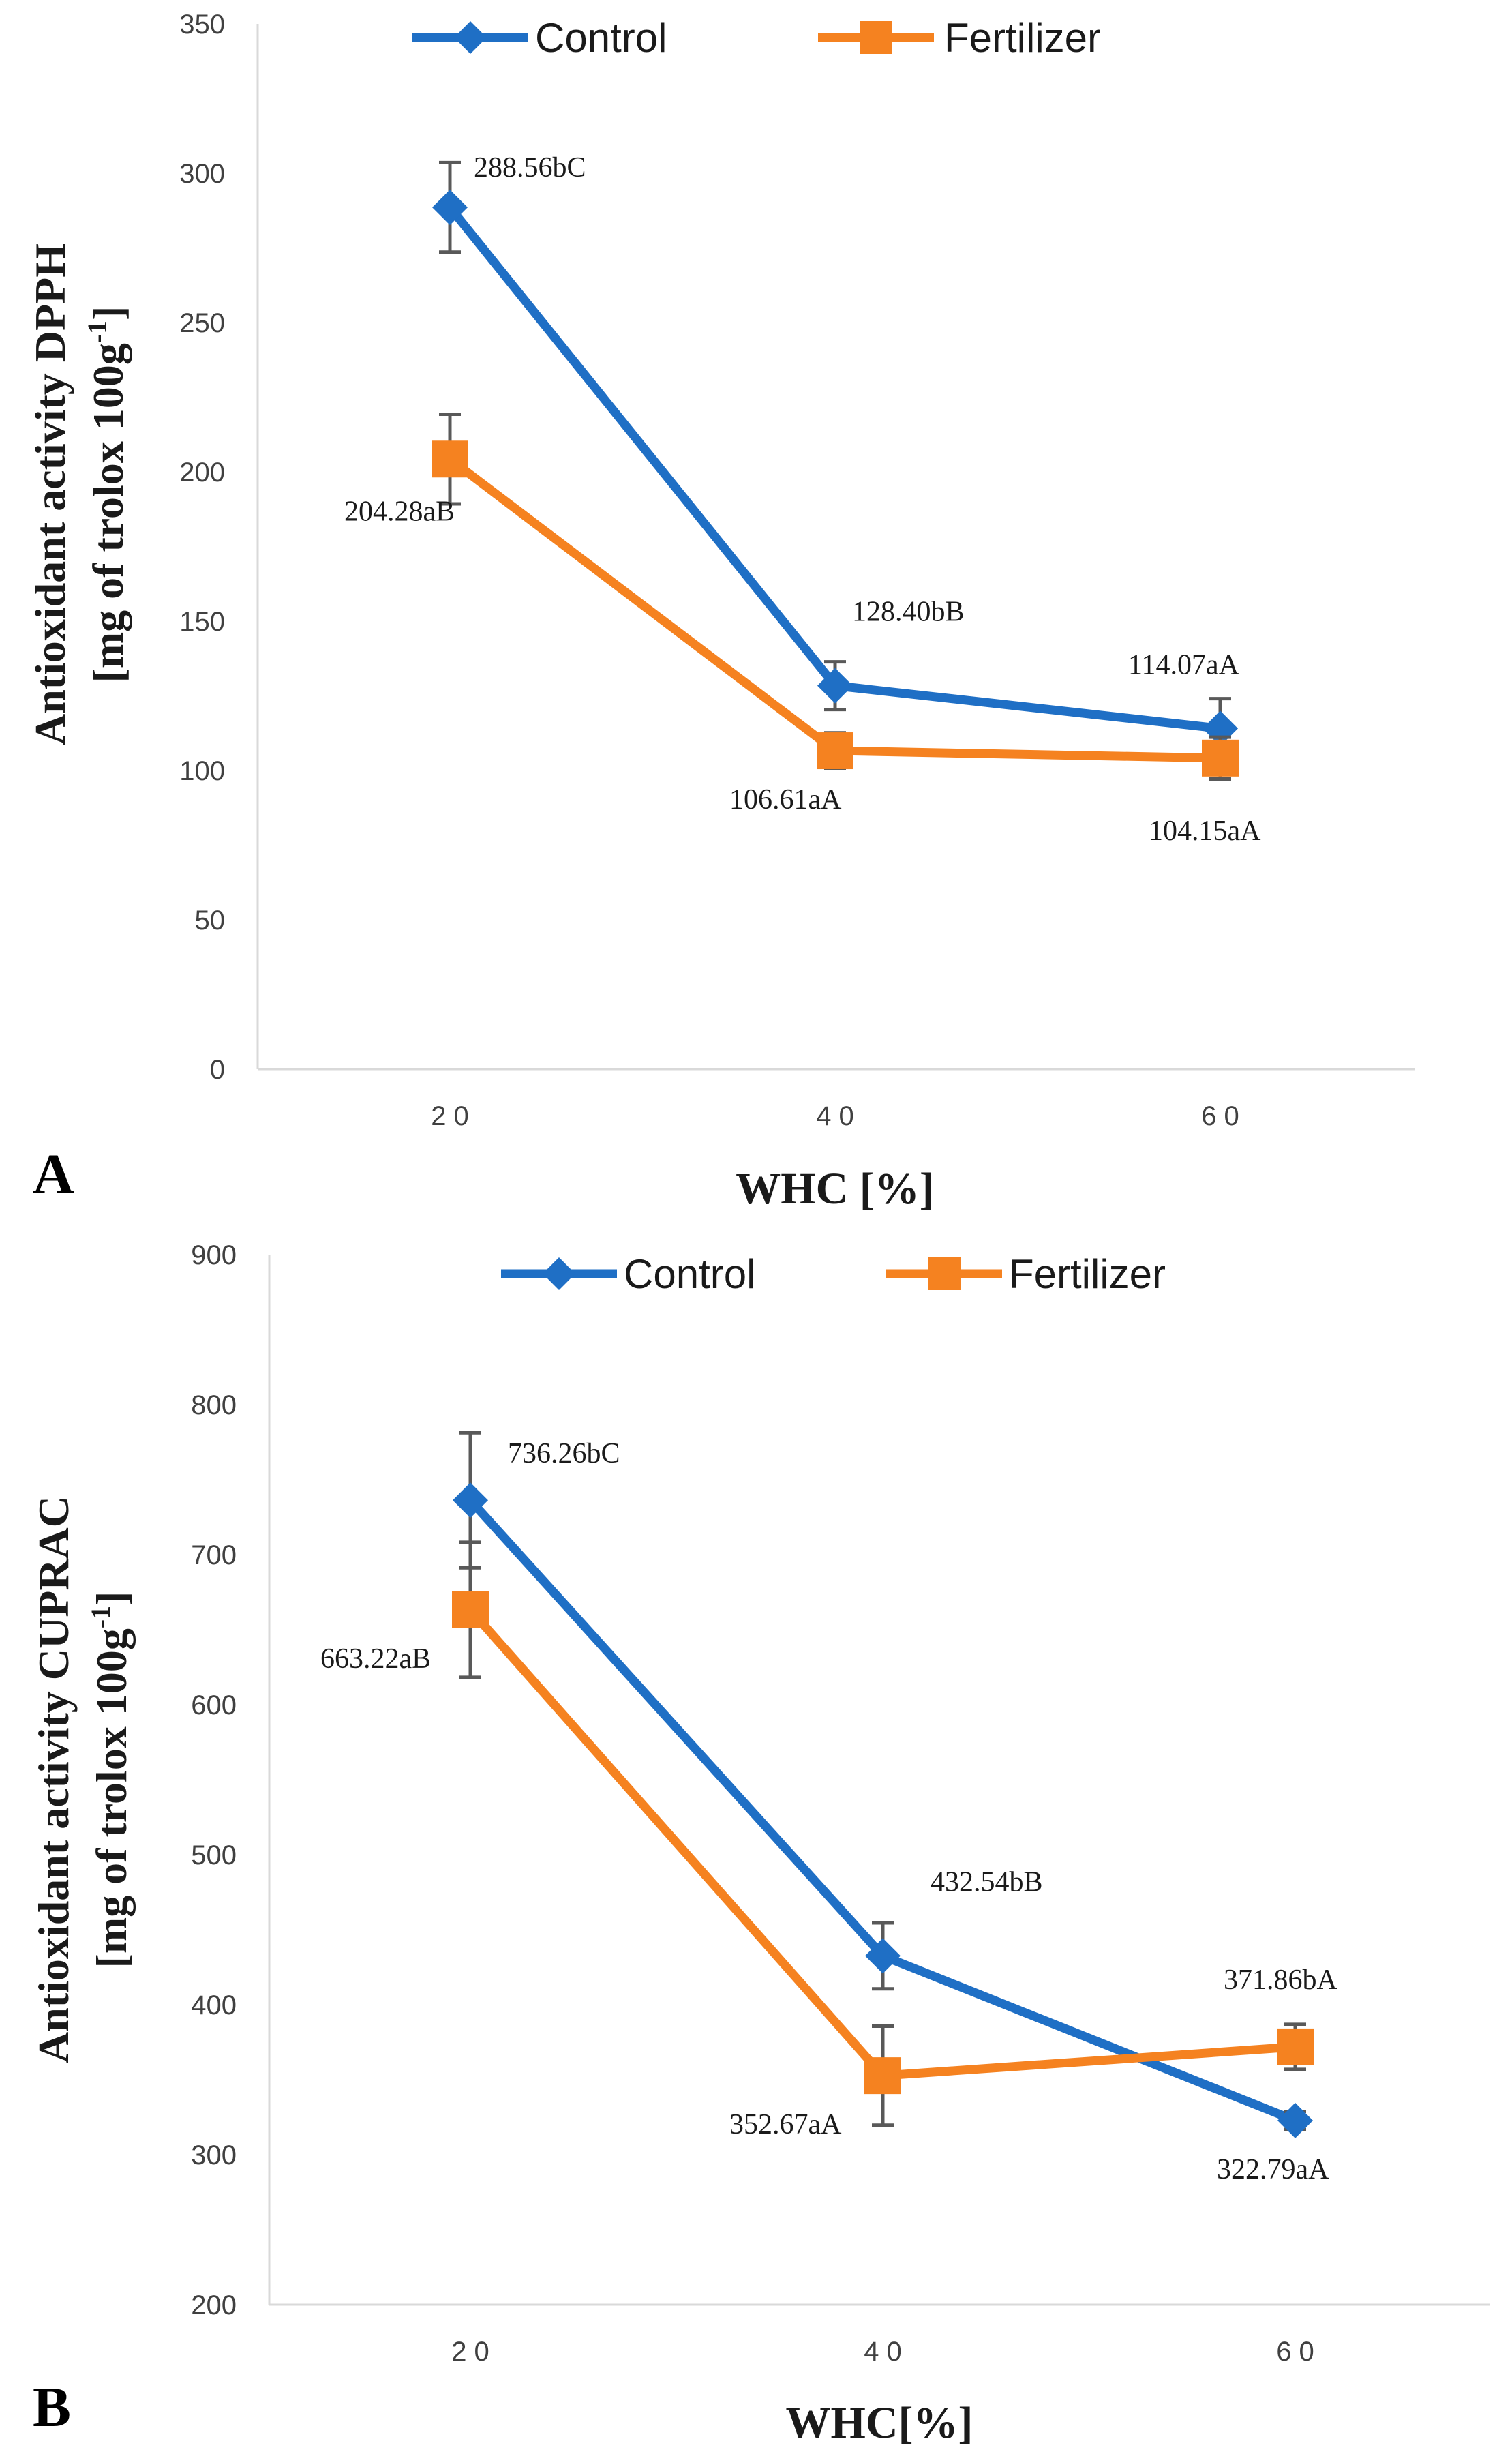 The height and width of the screenshot is (2454, 1512). Describe the element at coordinates (1273, 2169) in the screenshot. I see `control-data-label: 322.79aA` at that location.